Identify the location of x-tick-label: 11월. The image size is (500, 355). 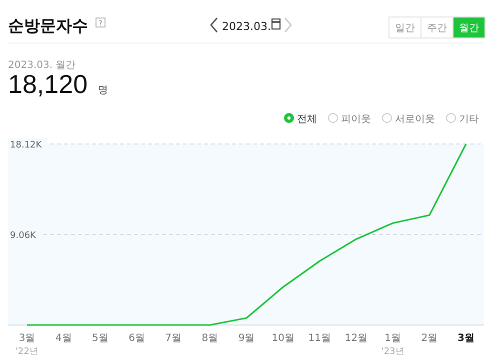
(320, 338).